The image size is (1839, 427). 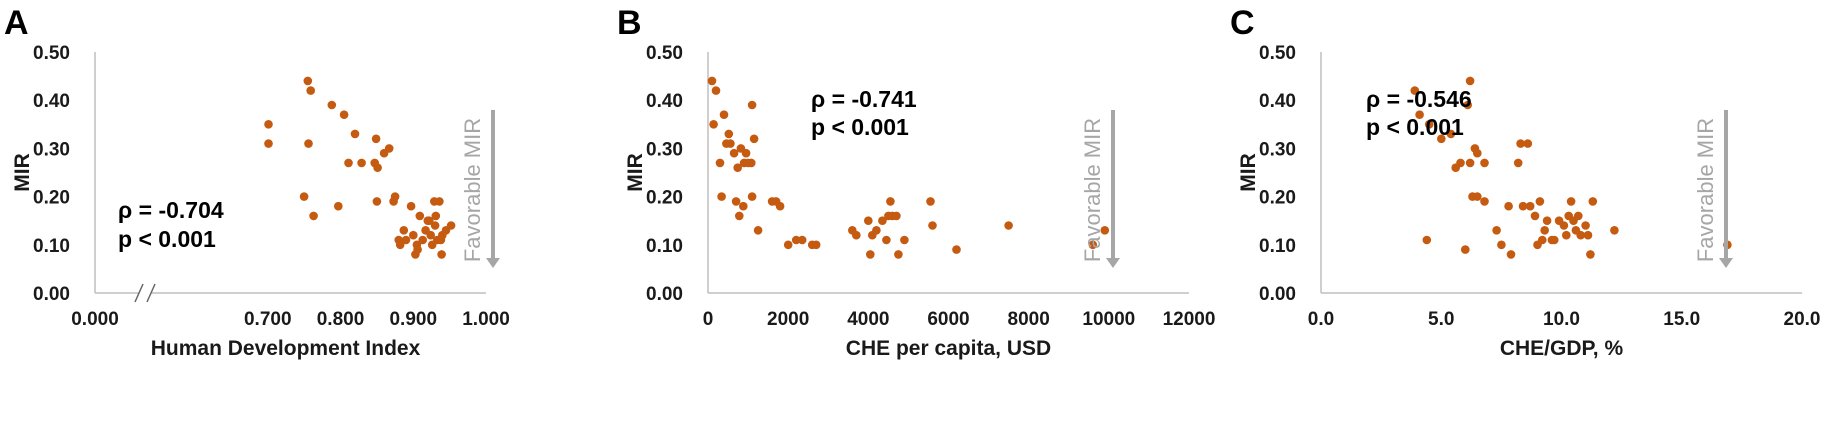 What do you see at coordinates (708, 319) in the screenshot?
I see `x-tick-label: 0` at bounding box center [708, 319].